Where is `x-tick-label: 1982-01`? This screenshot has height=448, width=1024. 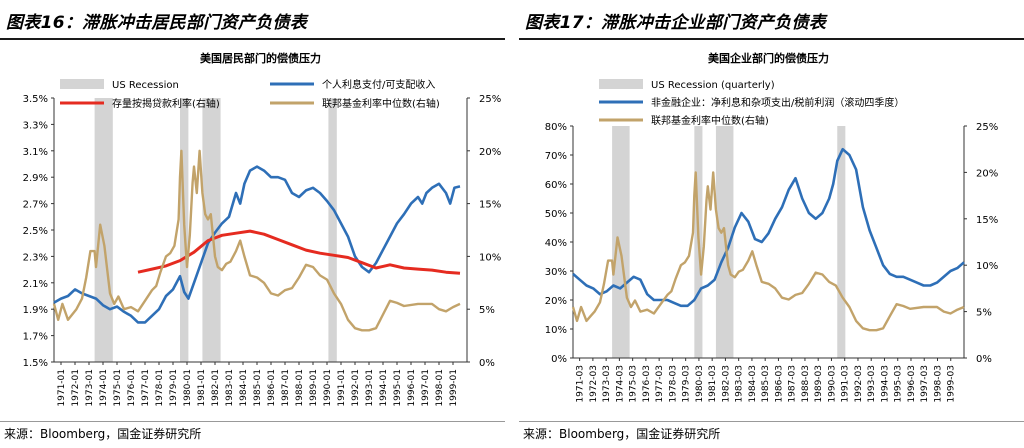 x-tick-label: 1982-01 is located at coordinates (216, 388).